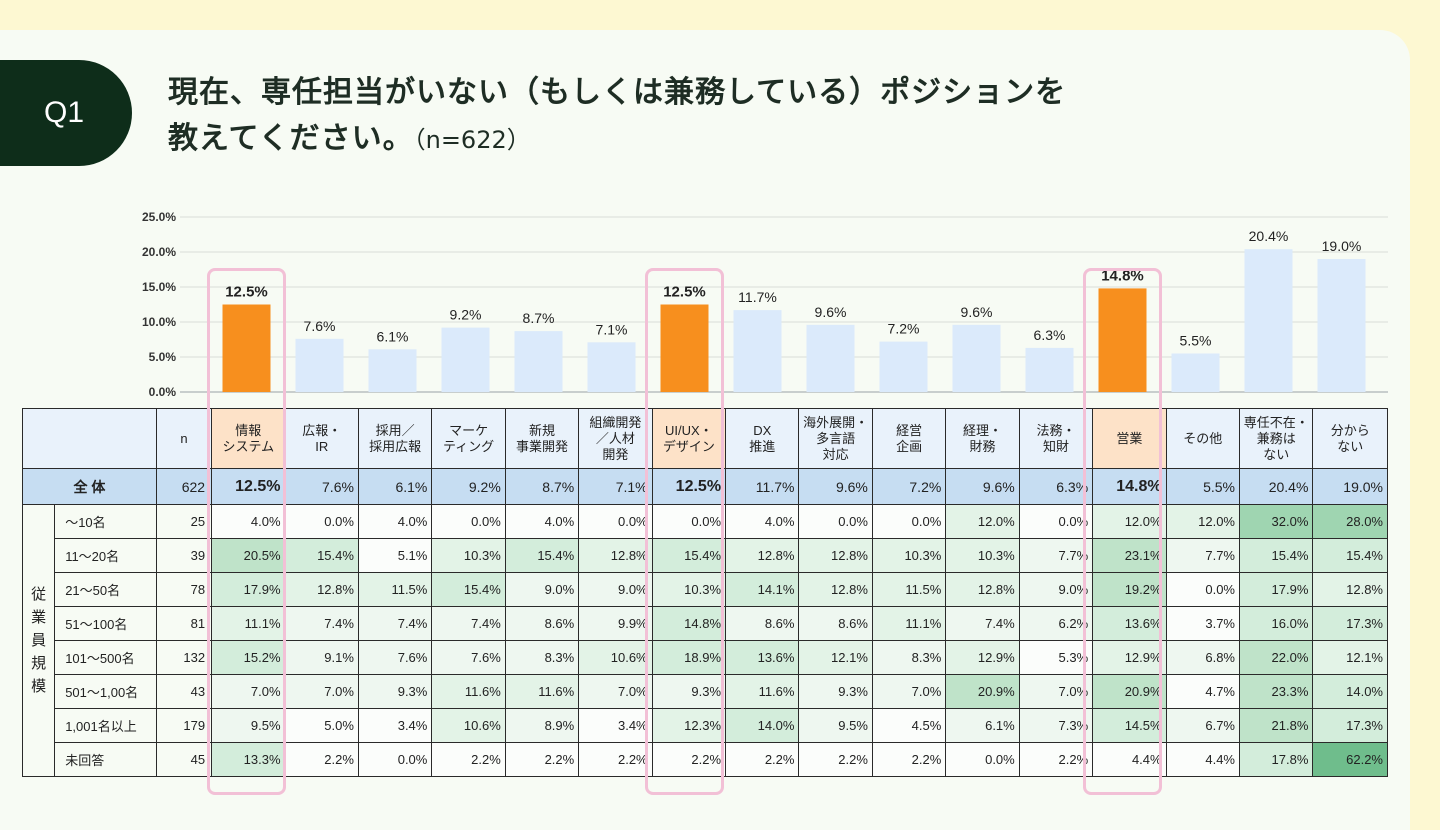 Image resolution: width=1440 pixels, height=830 pixels. Describe the element at coordinates (1276, 725) in the screenshot. I see `data-cell: 21.8%` at that location.